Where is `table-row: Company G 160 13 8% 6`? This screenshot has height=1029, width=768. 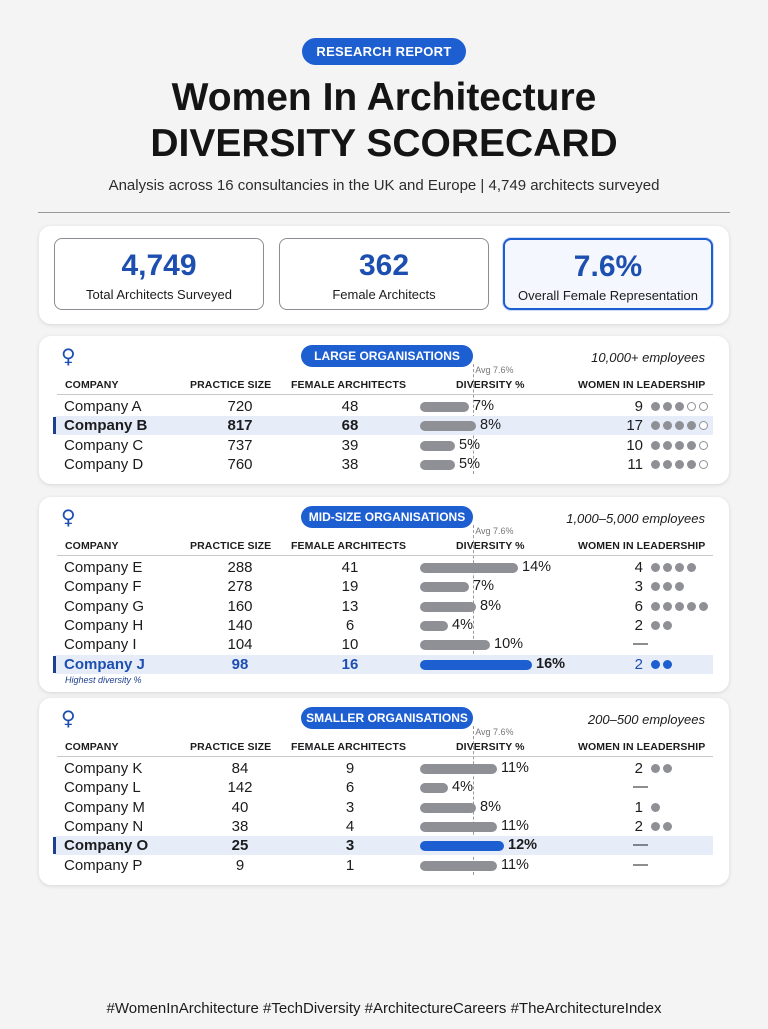
table-row: Company G 160 13 8% 6 is located at coordinates (384, 606).